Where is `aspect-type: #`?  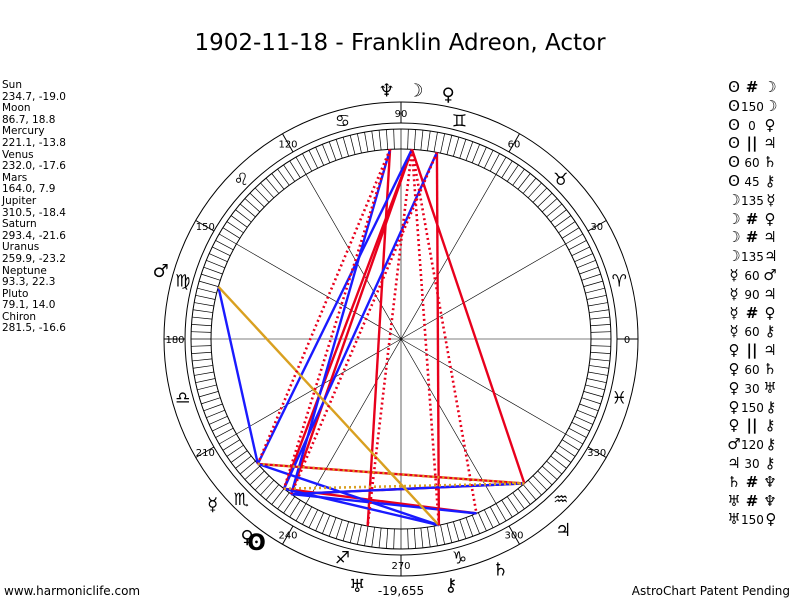 aspect-type: # is located at coordinates (752, 237).